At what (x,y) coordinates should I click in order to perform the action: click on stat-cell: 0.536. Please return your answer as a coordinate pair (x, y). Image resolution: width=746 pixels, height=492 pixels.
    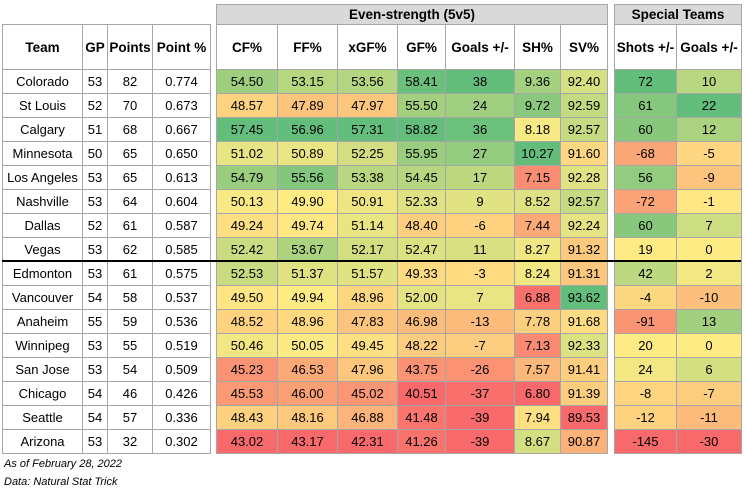
    Looking at the image, I should click on (181, 321).